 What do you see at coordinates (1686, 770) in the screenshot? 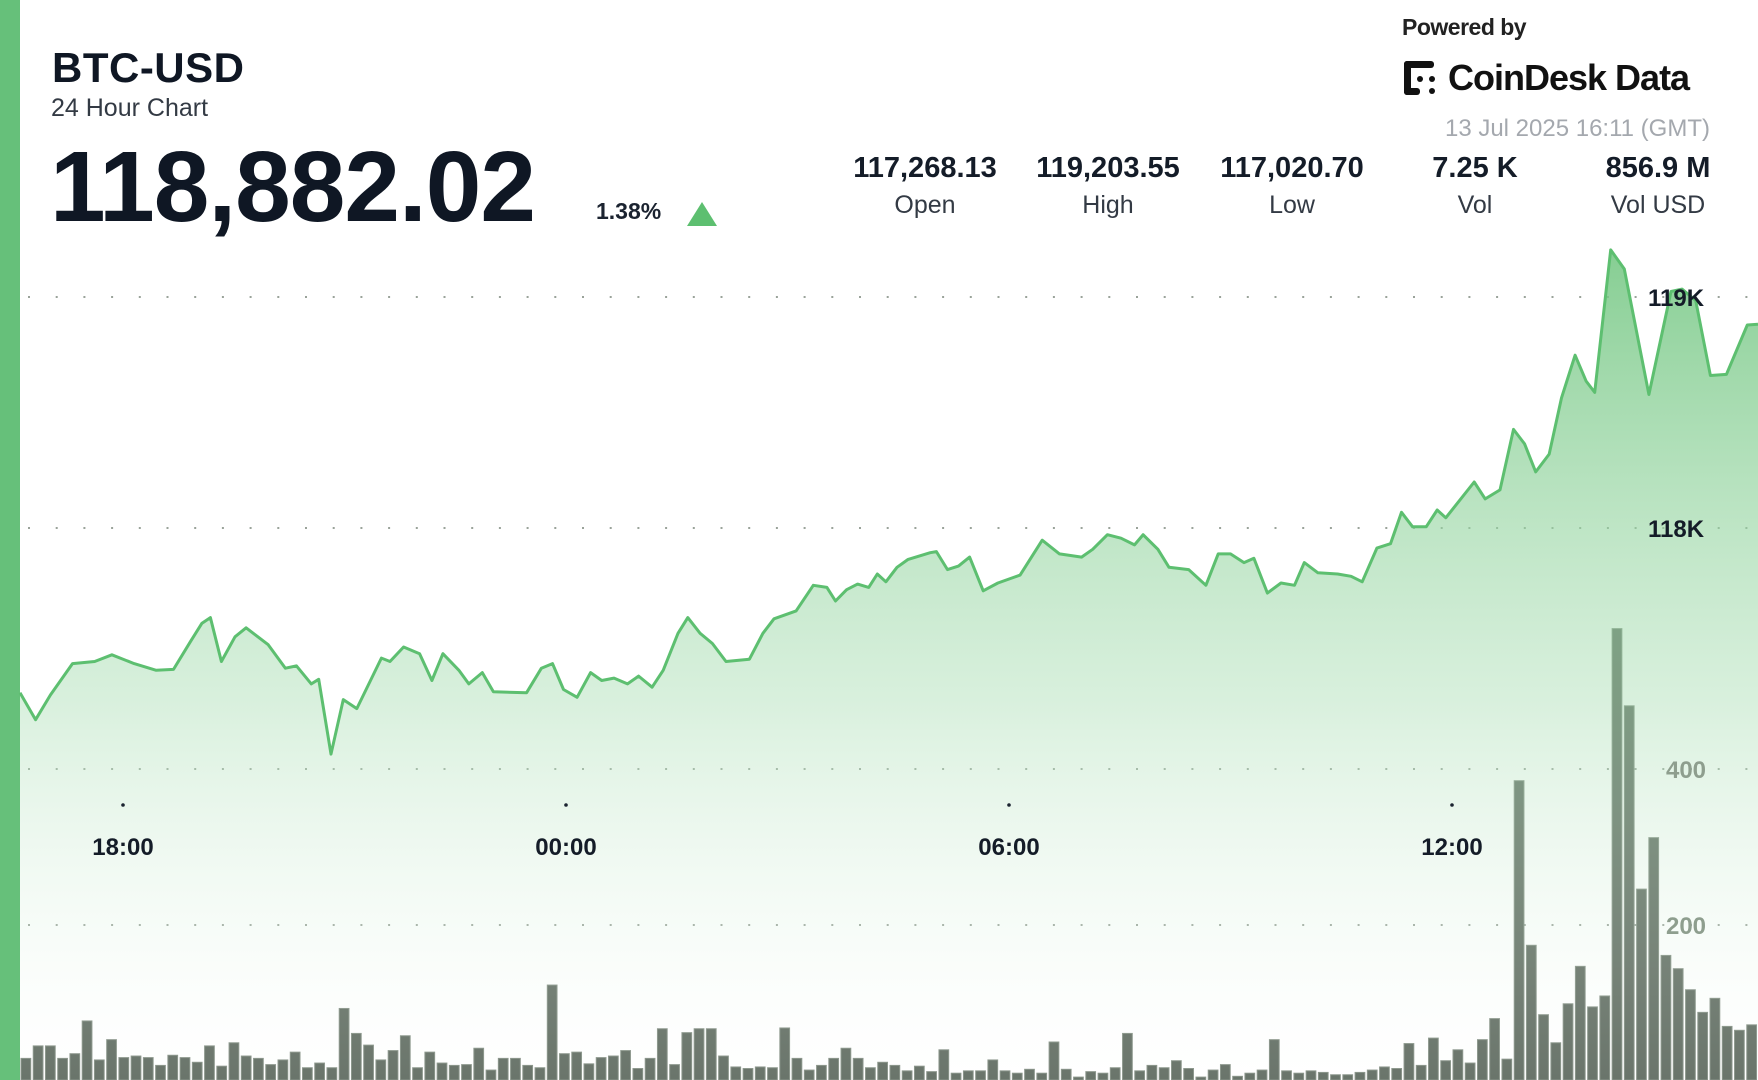
I see `volume-axis-label-400: 400` at bounding box center [1686, 770].